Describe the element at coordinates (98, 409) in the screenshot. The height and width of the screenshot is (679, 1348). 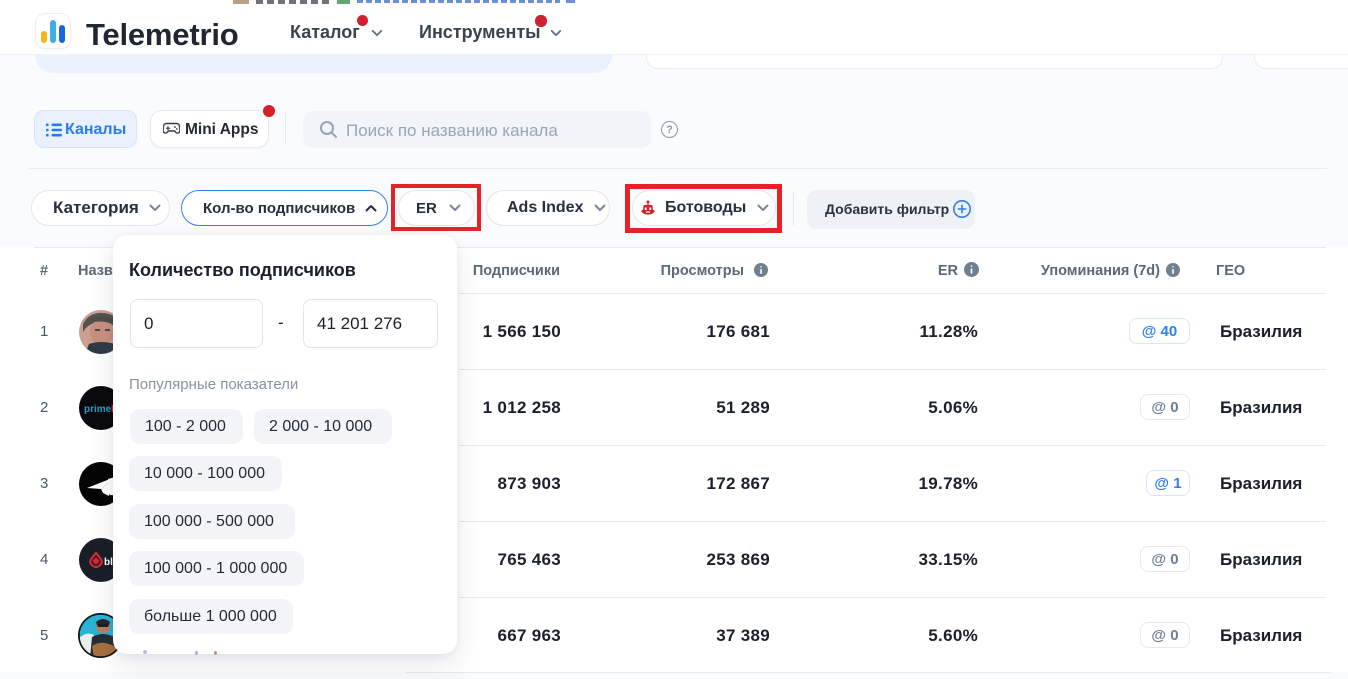
I see `svg-text: prime` at that location.